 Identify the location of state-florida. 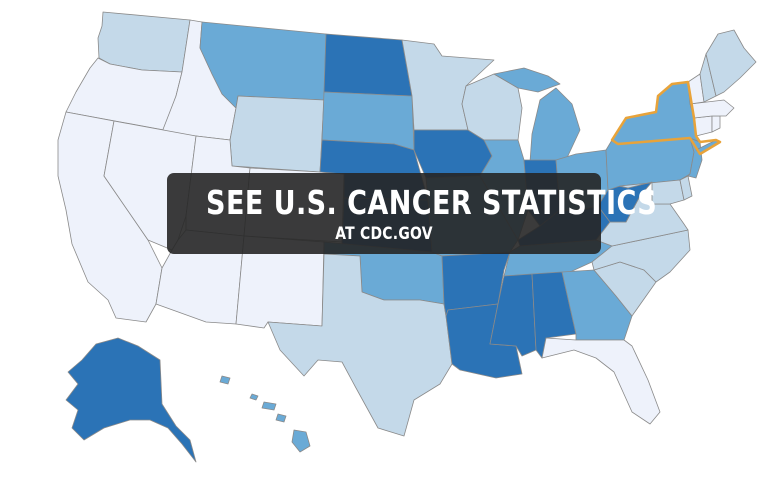
(601, 381).